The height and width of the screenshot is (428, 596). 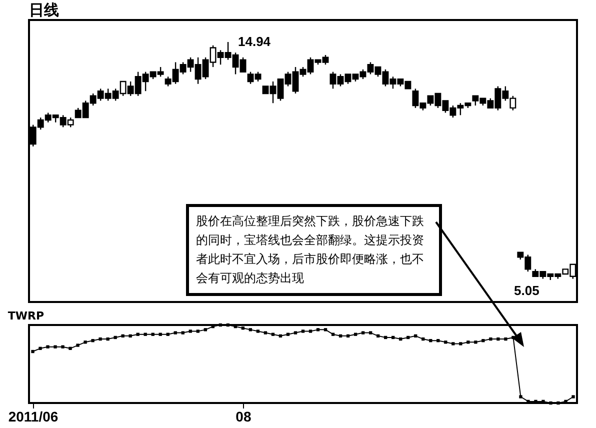 I want to click on annotation: 14.94, so click(x=254, y=41).